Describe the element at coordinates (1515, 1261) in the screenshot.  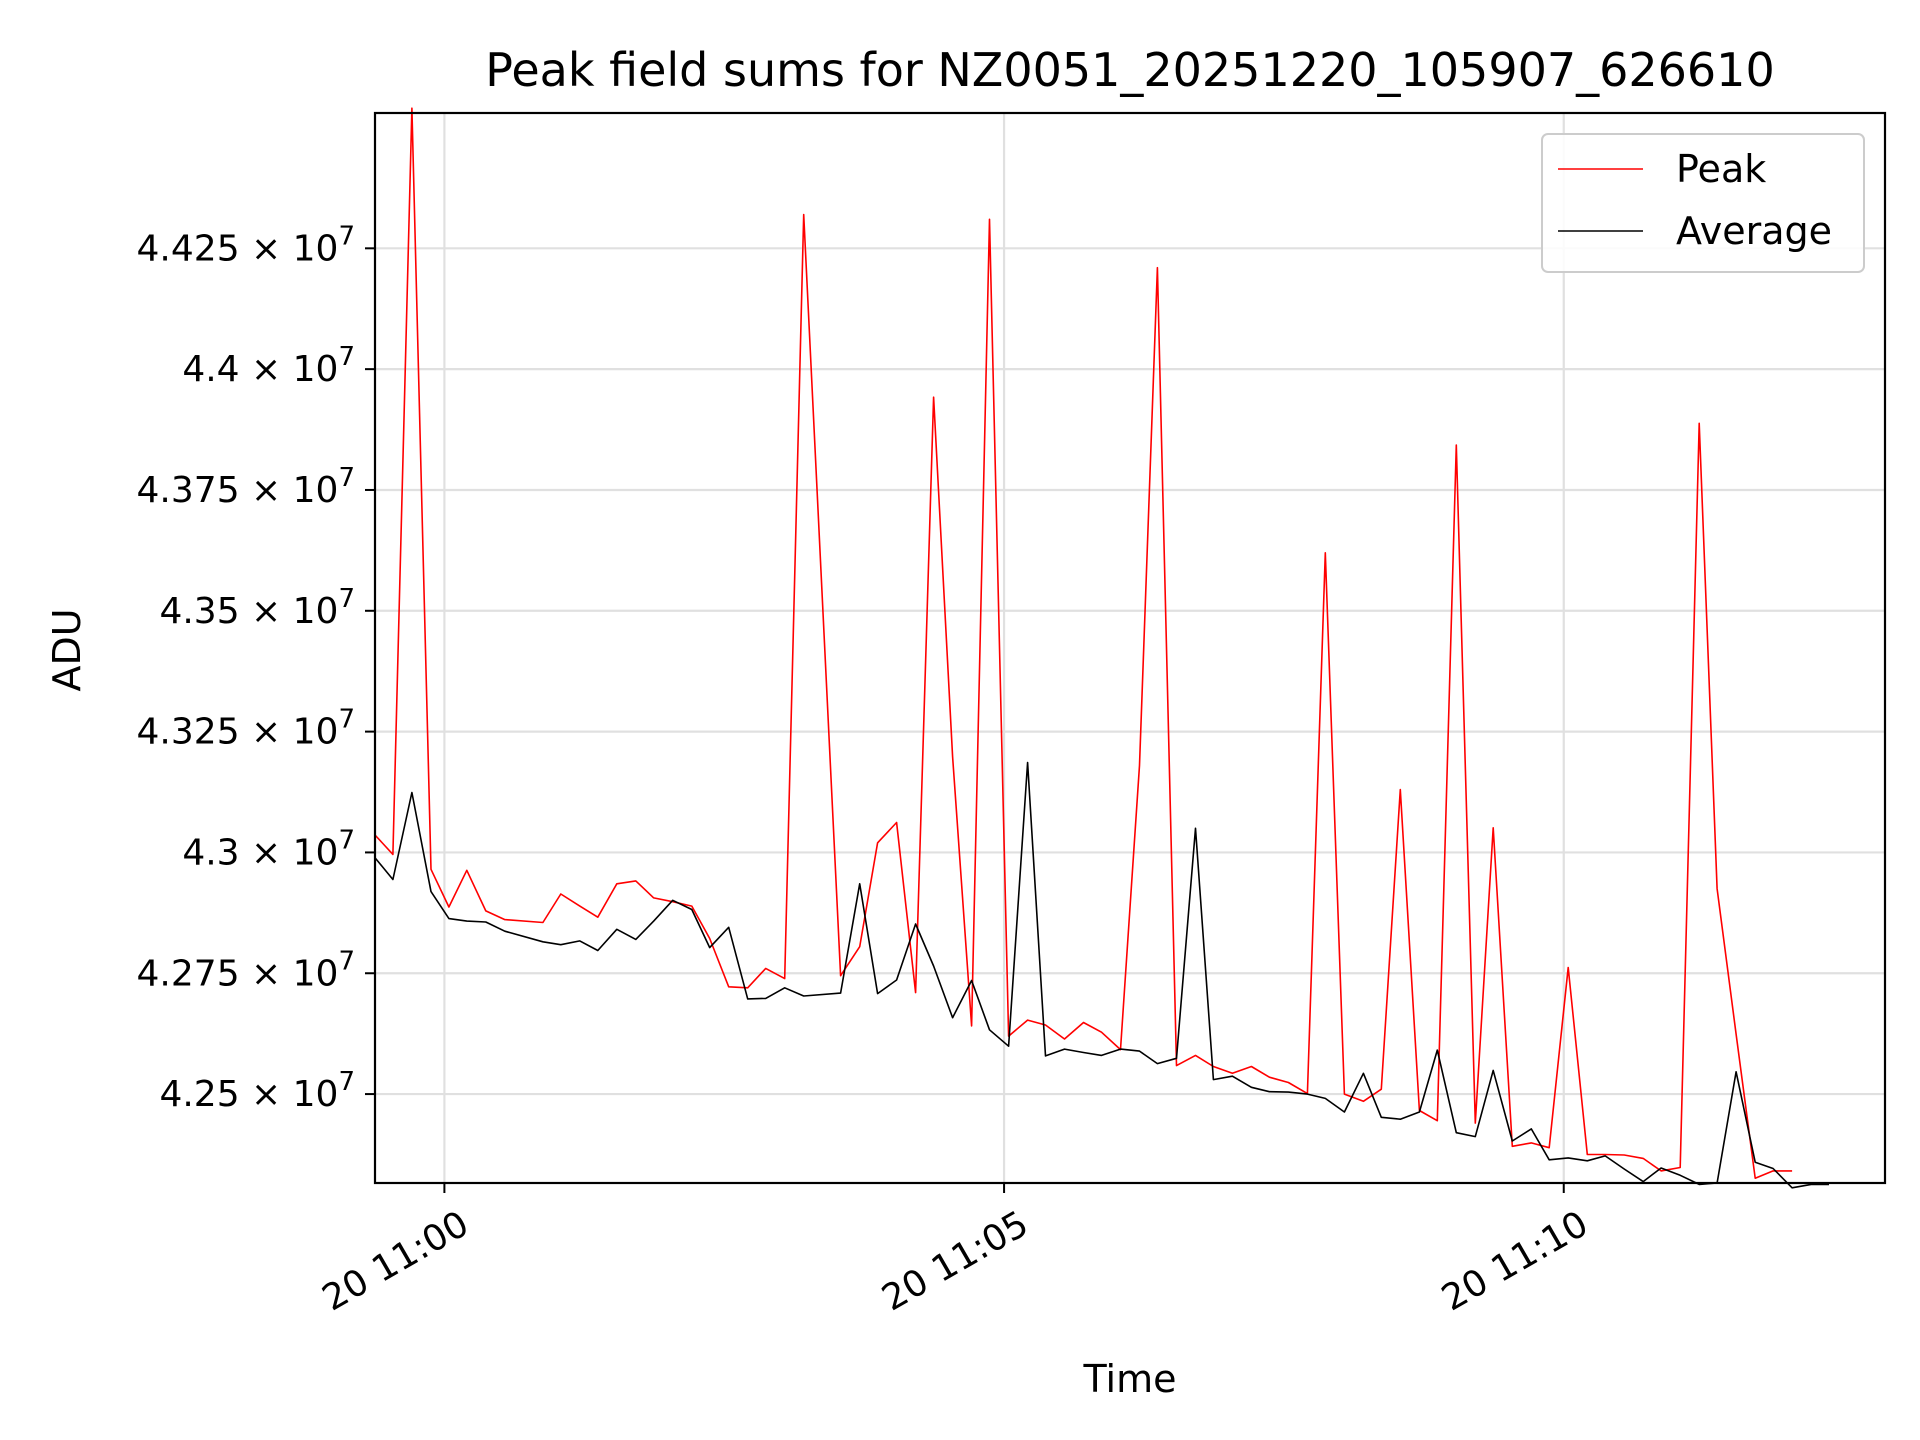
I see `x-tick-label-2: 20 11:10` at that location.